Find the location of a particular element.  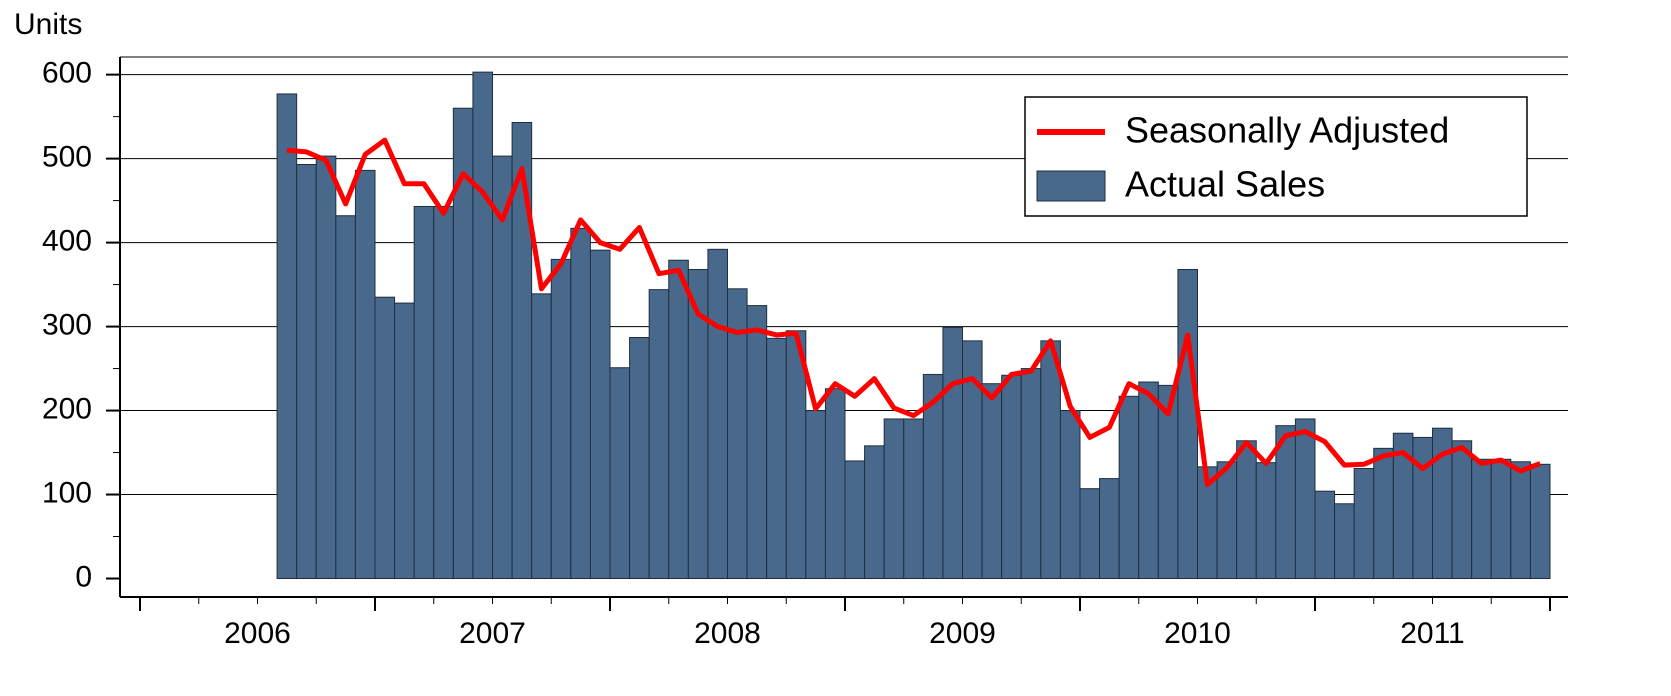

y-tick-label: 600 is located at coordinates (67, 73).